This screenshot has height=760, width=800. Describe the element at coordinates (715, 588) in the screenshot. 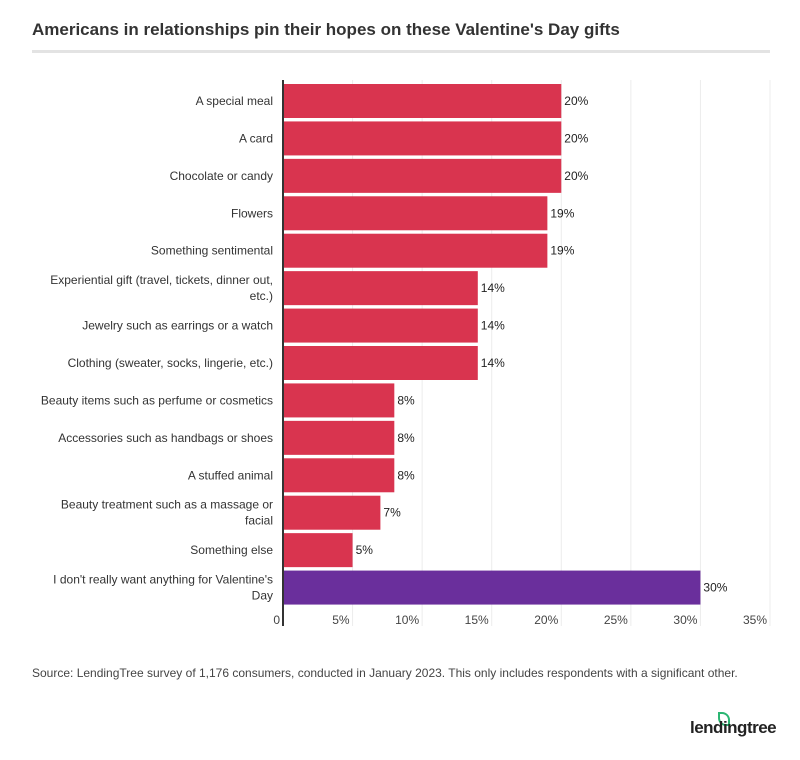

I see `data-label: 30%` at that location.